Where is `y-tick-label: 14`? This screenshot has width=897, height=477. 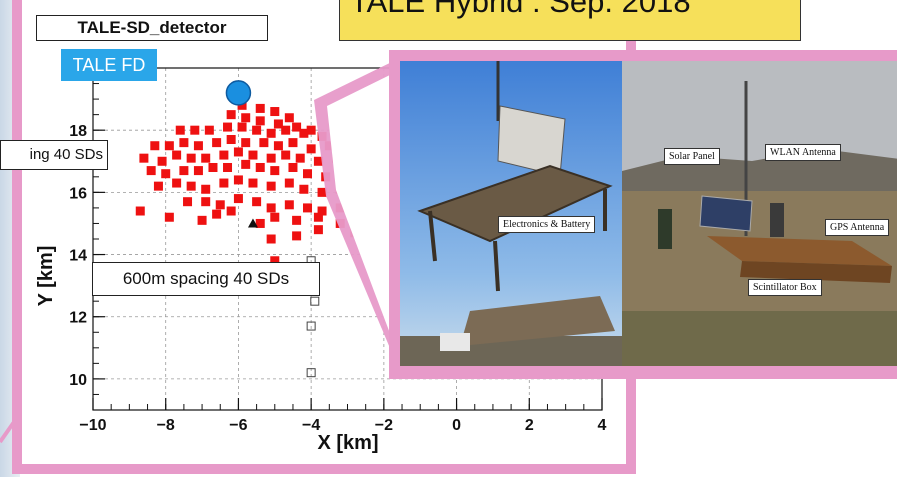
y-tick-label: 14 is located at coordinates (78, 256).